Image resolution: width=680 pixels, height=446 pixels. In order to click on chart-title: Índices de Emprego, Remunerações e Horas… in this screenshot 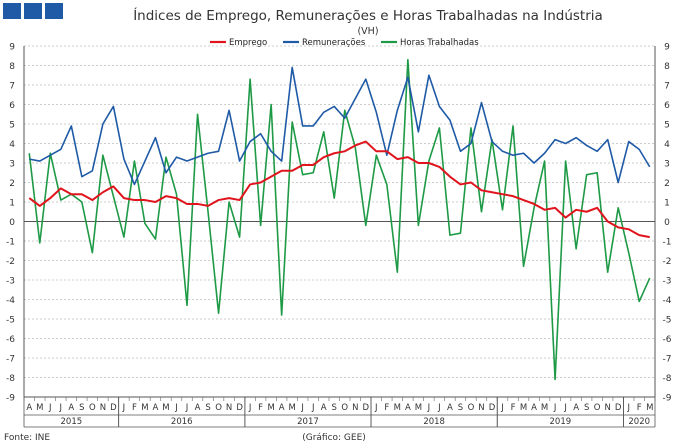, I will do `click(368, 15)`.